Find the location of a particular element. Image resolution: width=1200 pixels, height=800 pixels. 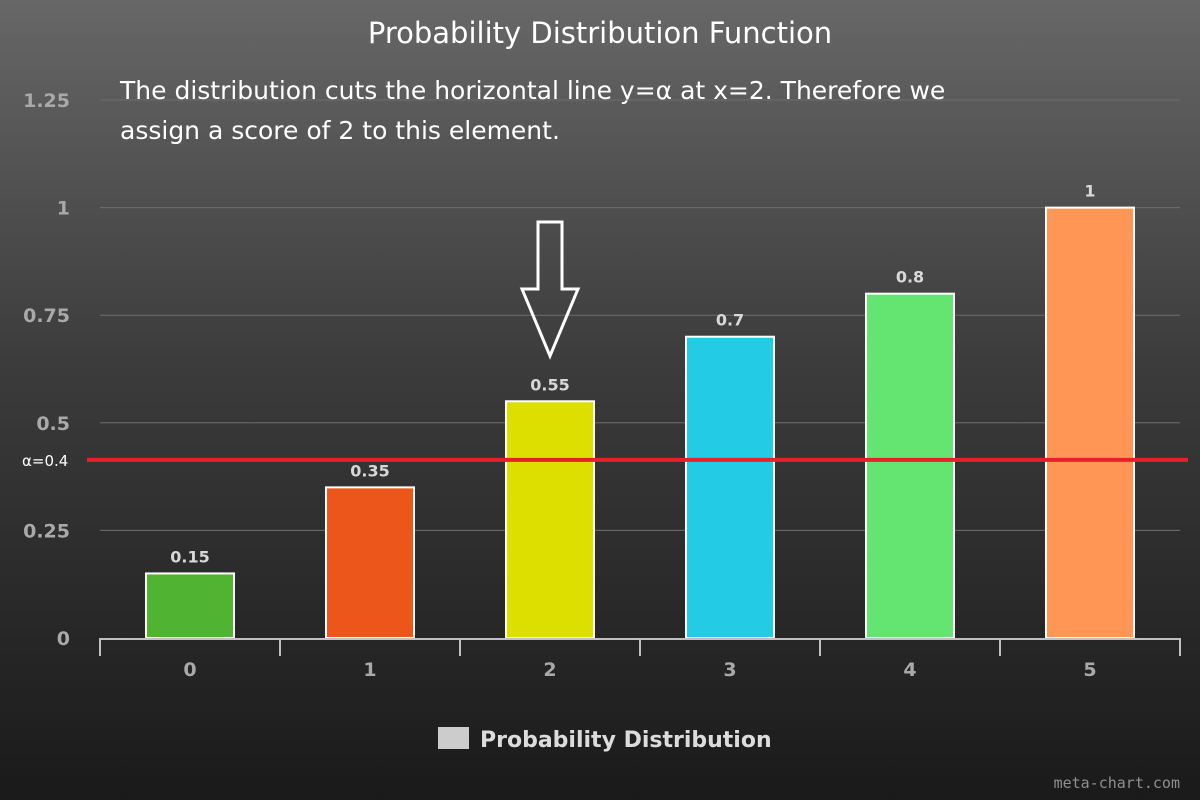

threshold-label: α=0.4 is located at coordinates (45, 461).